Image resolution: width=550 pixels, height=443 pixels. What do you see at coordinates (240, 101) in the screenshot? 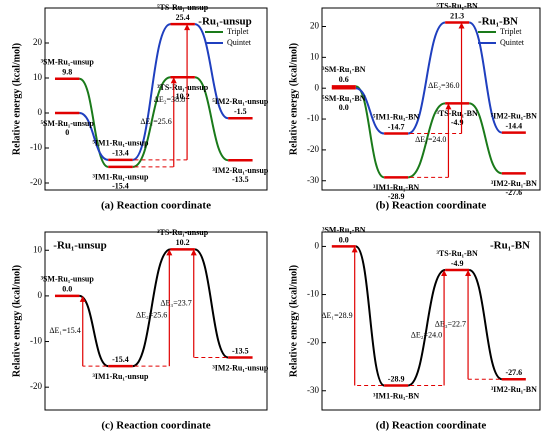
I see `state-label: ⁵IM2-Ru₁-unsup` at bounding box center [240, 101].